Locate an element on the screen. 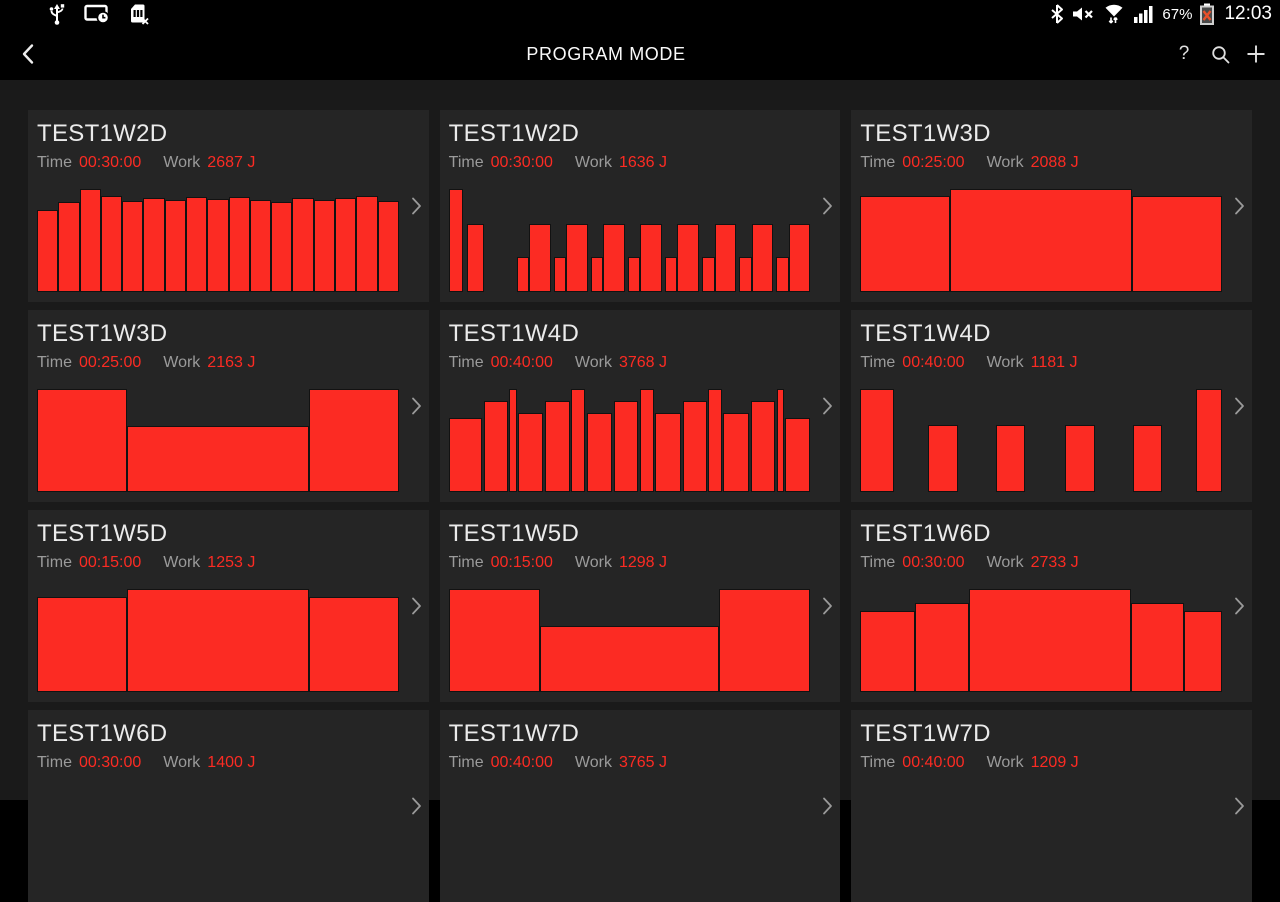  program-card: TEST1W2D Time 00:30:00 Work 2687 J is located at coordinates (228, 206).